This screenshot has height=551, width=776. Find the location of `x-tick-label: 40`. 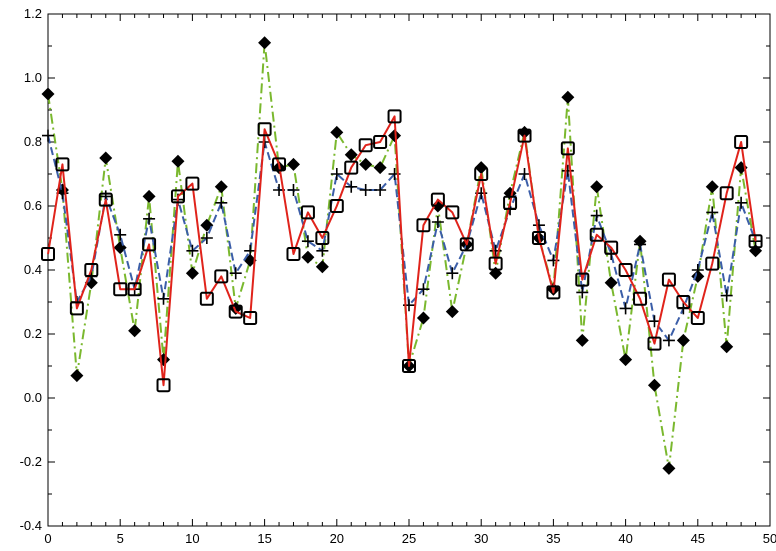

x-tick-label: 40 is located at coordinates (625, 538).